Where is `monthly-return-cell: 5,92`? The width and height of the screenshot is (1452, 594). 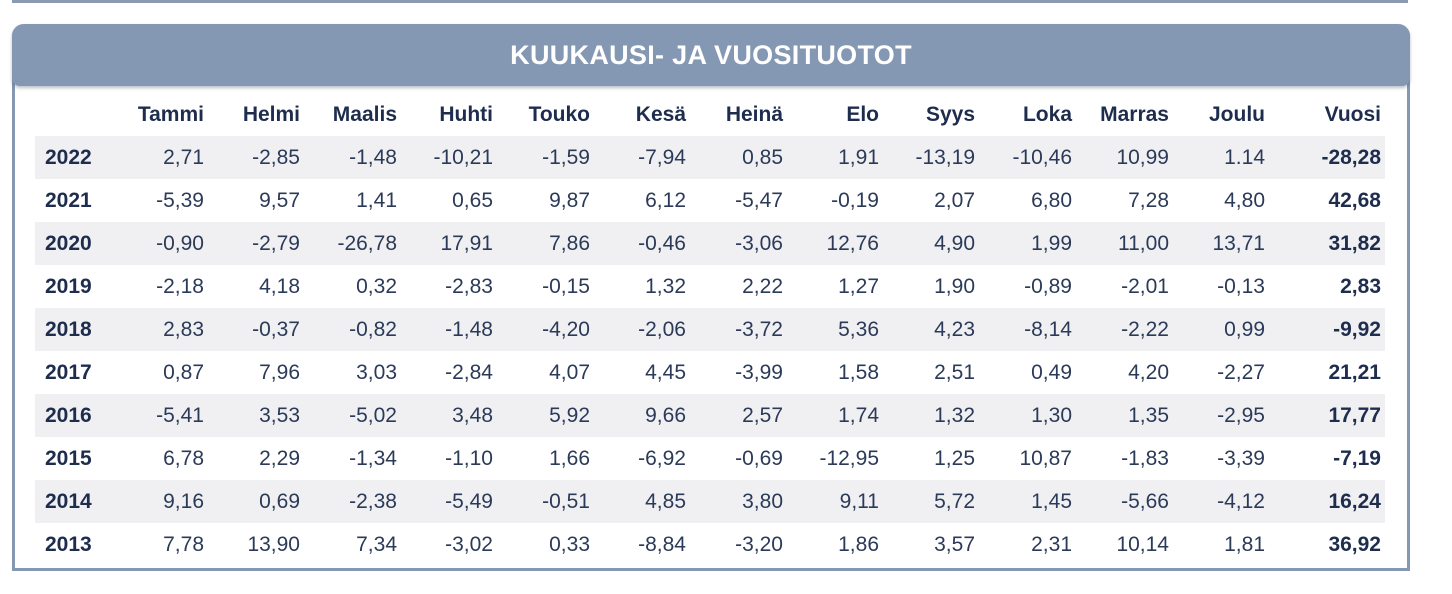
monthly-return-cell: 5,92 is located at coordinates (545, 415).